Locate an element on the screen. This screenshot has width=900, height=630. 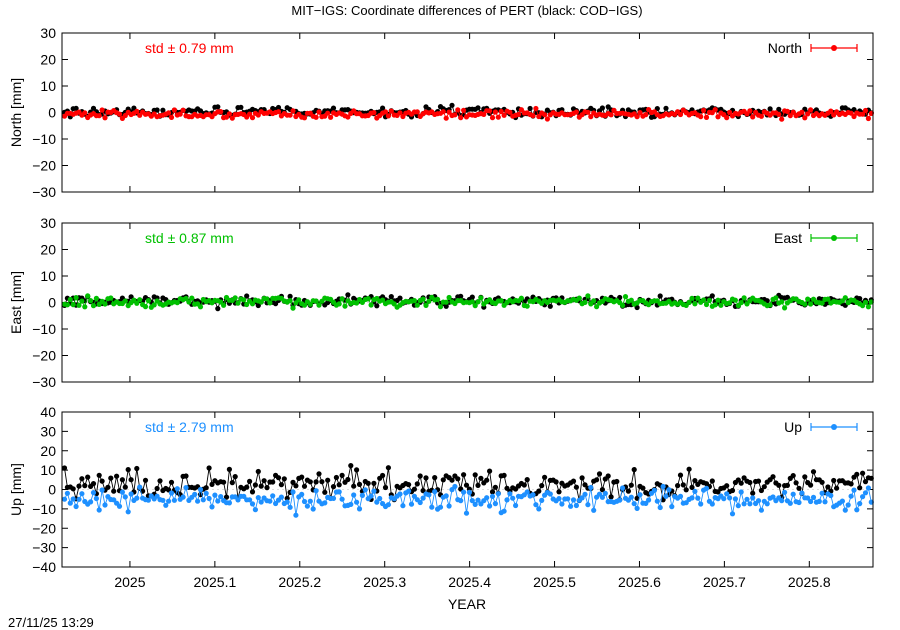
x-tick-label: 2025.6 is located at coordinates (639, 582).